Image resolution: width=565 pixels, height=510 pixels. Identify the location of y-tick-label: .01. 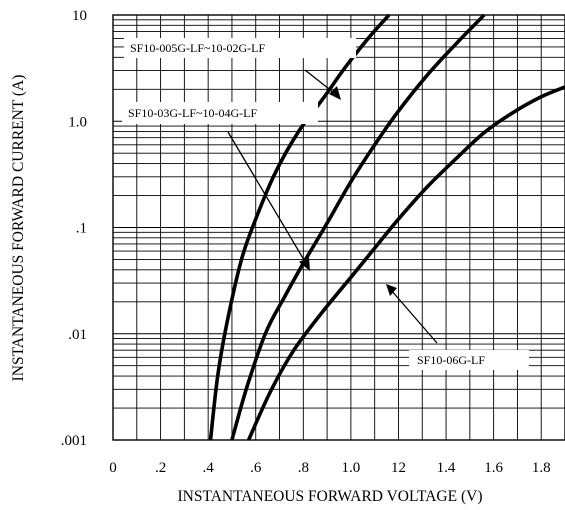
(77, 335).